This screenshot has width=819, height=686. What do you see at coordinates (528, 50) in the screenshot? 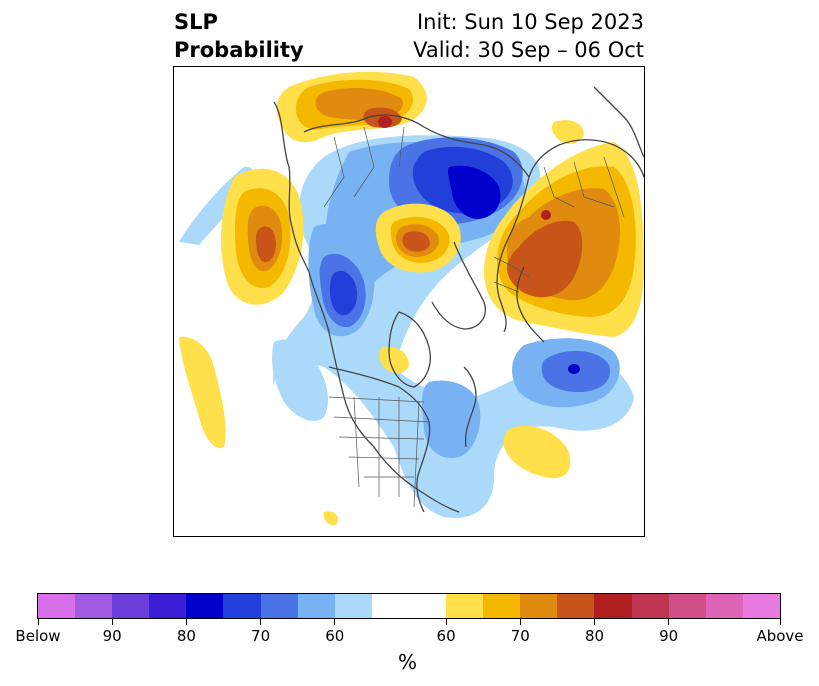
I see `valid-range: Valid: 30 Sep – 06 Oct` at bounding box center [528, 50].